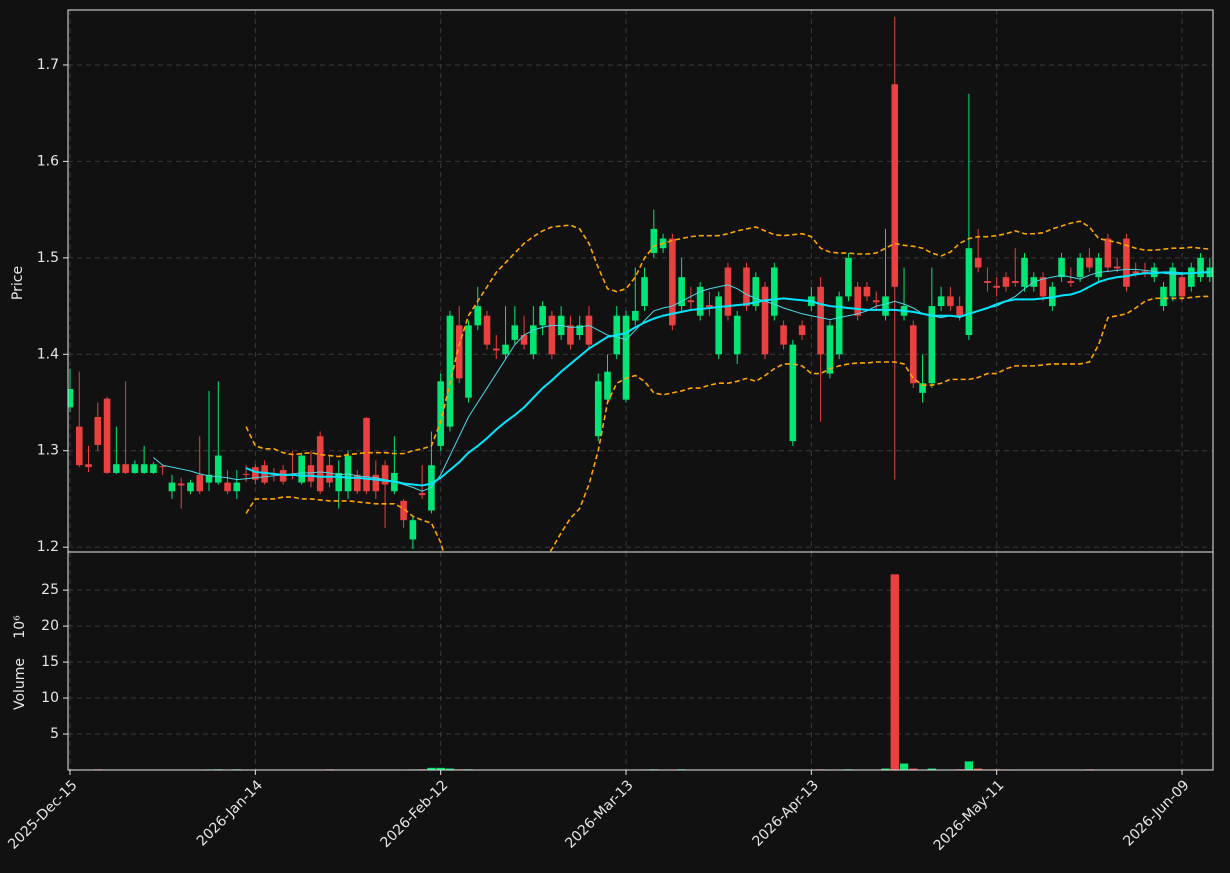 The image size is (1230, 873). What do you see at coordinates (48, 354) in the screenshot?
I see `y-tick-label: 1.4` at bounding box center [48, 354].